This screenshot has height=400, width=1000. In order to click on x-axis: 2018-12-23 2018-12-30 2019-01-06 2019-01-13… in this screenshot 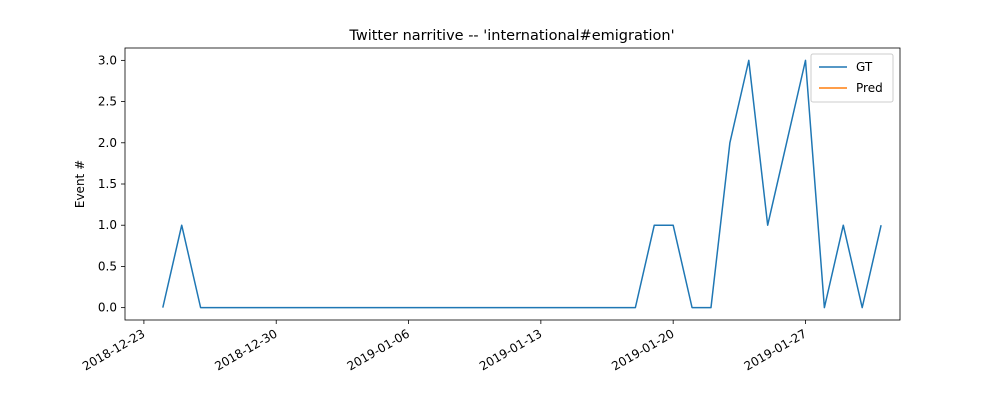, I will do `click(444, 346)`.